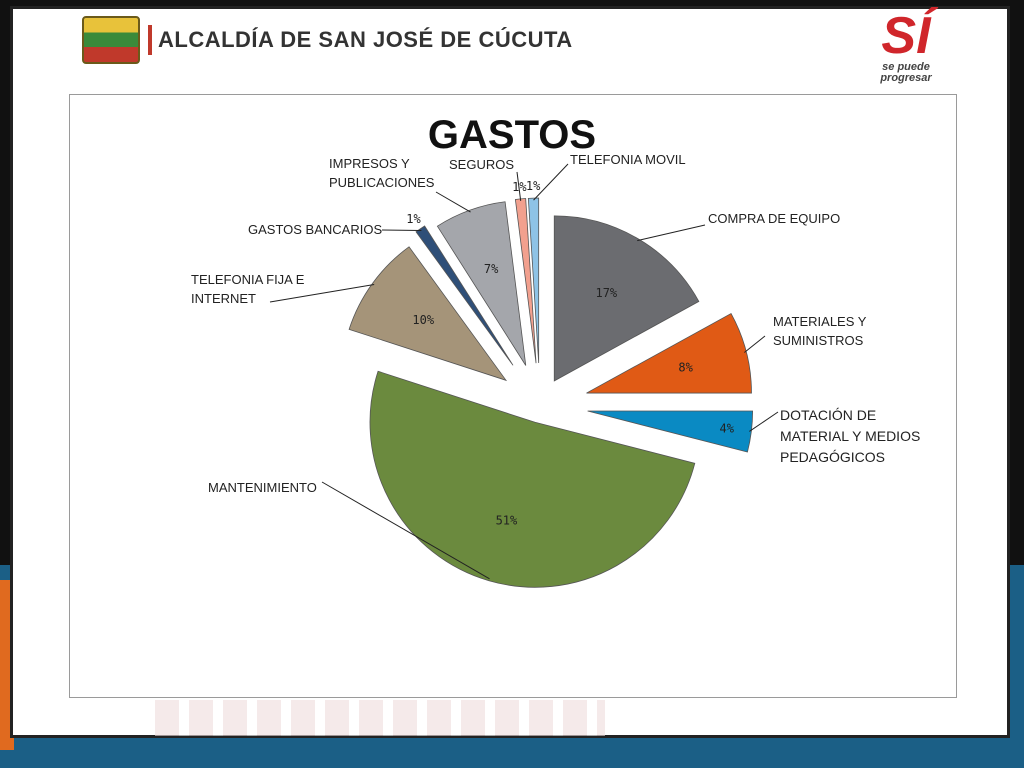 Image resolution: width=1024 pixels, height=768 pixels. What do you see at coordinates (727, 429) in the screenshot?
I see `slice-percent-label: 4%` at bounding box center [727, 429].